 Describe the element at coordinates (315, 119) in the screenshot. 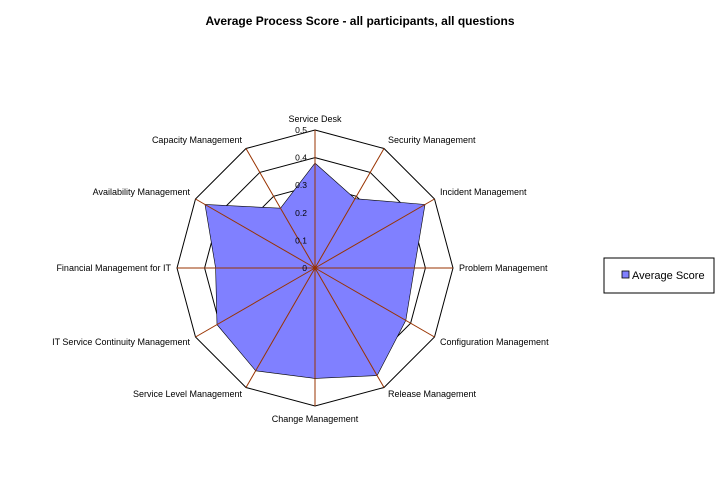

I see `category-label: Service Desk` at that location.